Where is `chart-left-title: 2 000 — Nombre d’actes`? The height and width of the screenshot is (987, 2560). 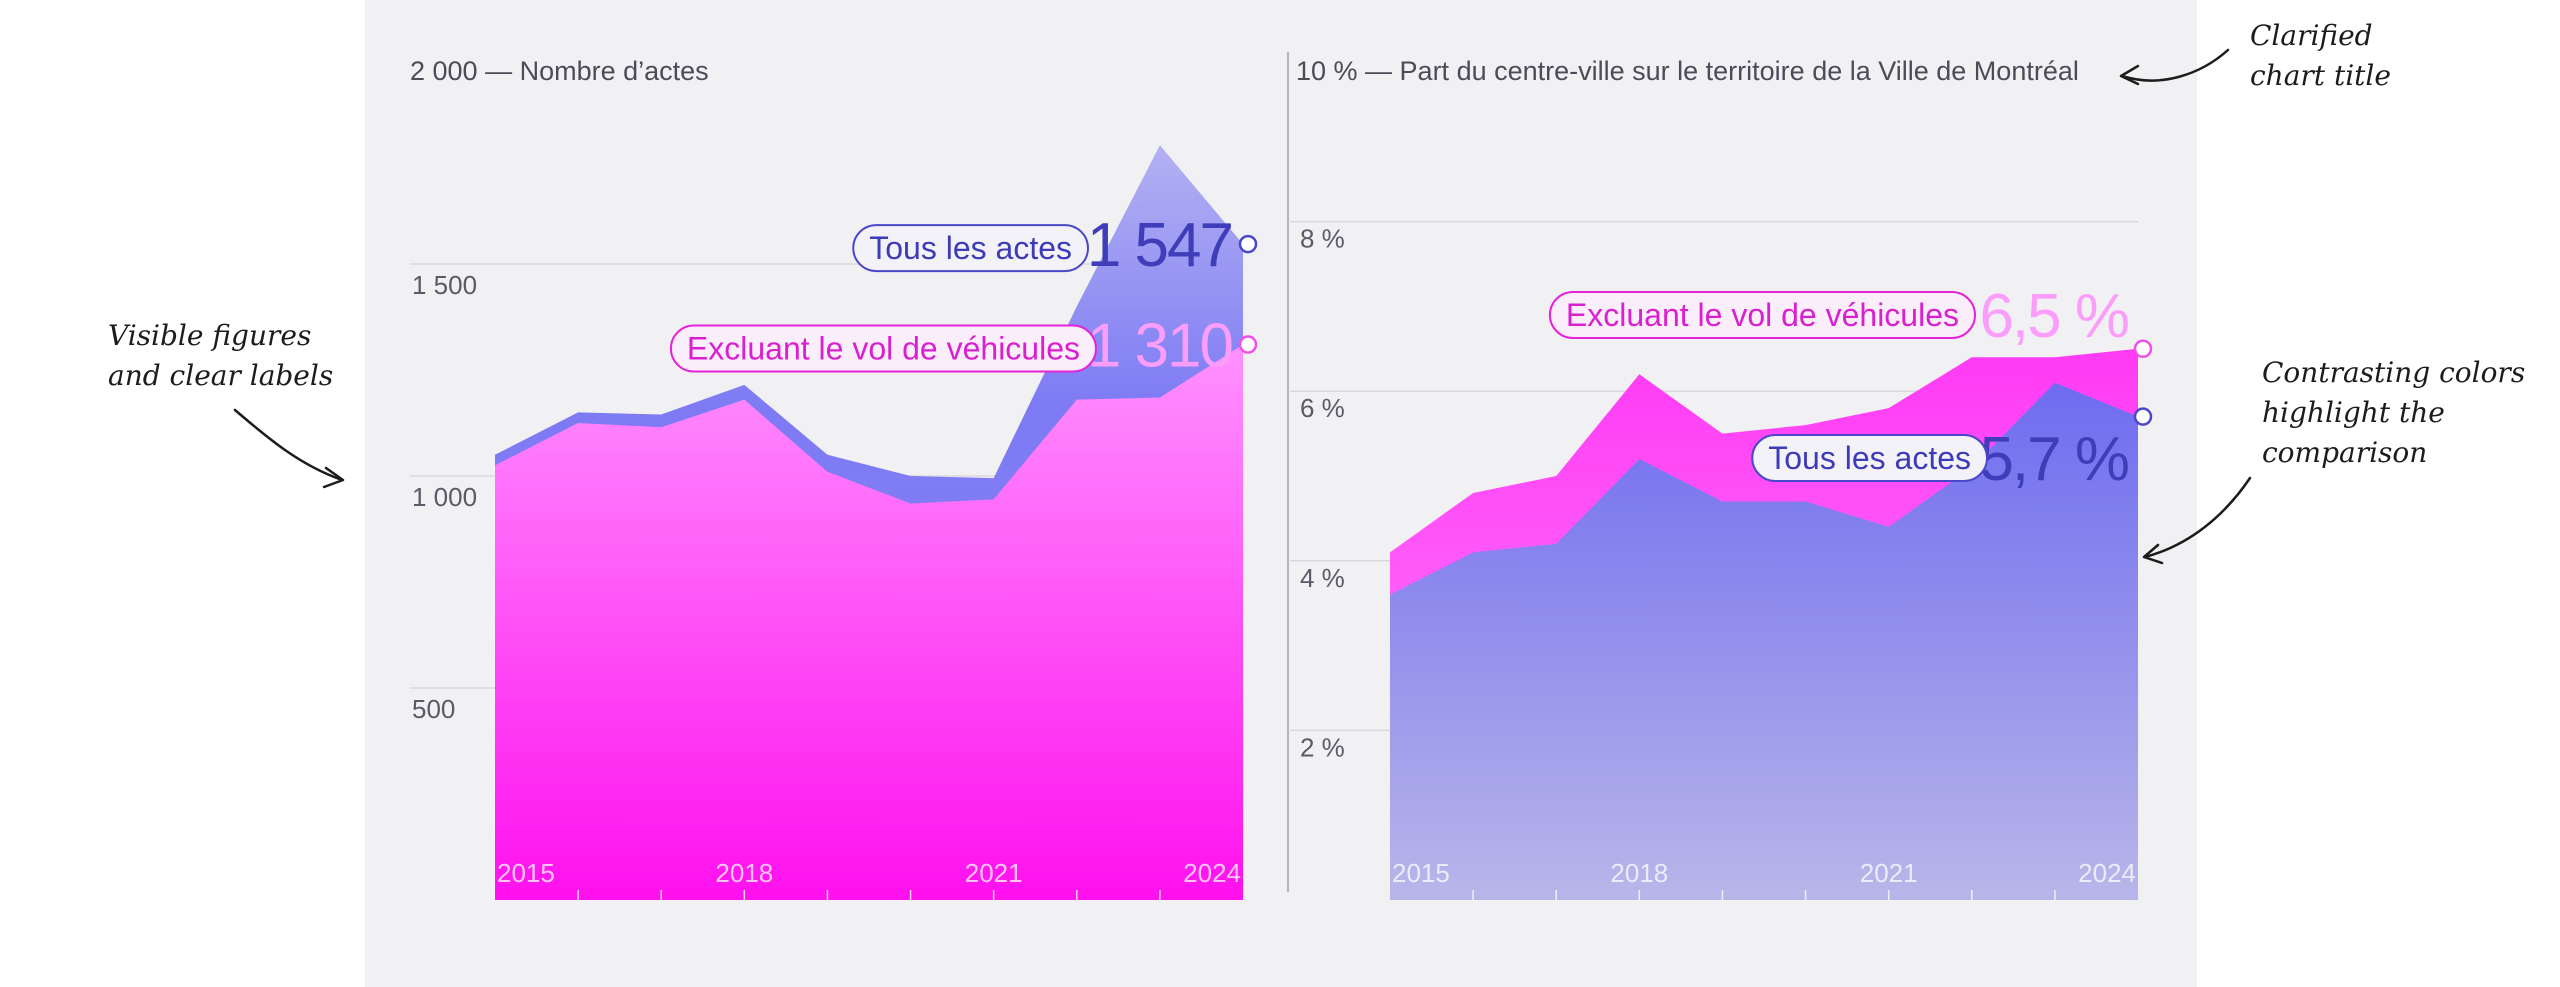
chart-left-title: 2 000 — Nombre d’actes is located at coordinates (559, 71).